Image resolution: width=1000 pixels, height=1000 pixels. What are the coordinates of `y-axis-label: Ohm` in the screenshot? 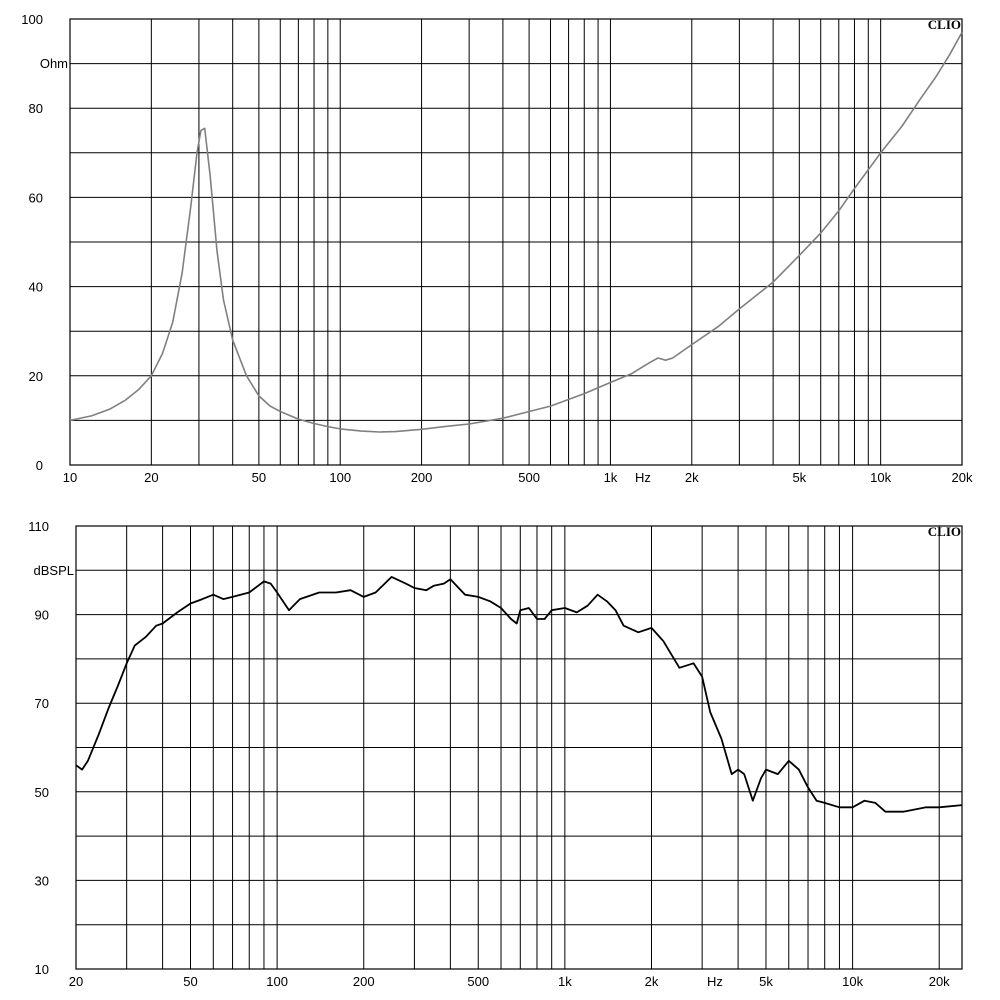 It's located at (54, 63).